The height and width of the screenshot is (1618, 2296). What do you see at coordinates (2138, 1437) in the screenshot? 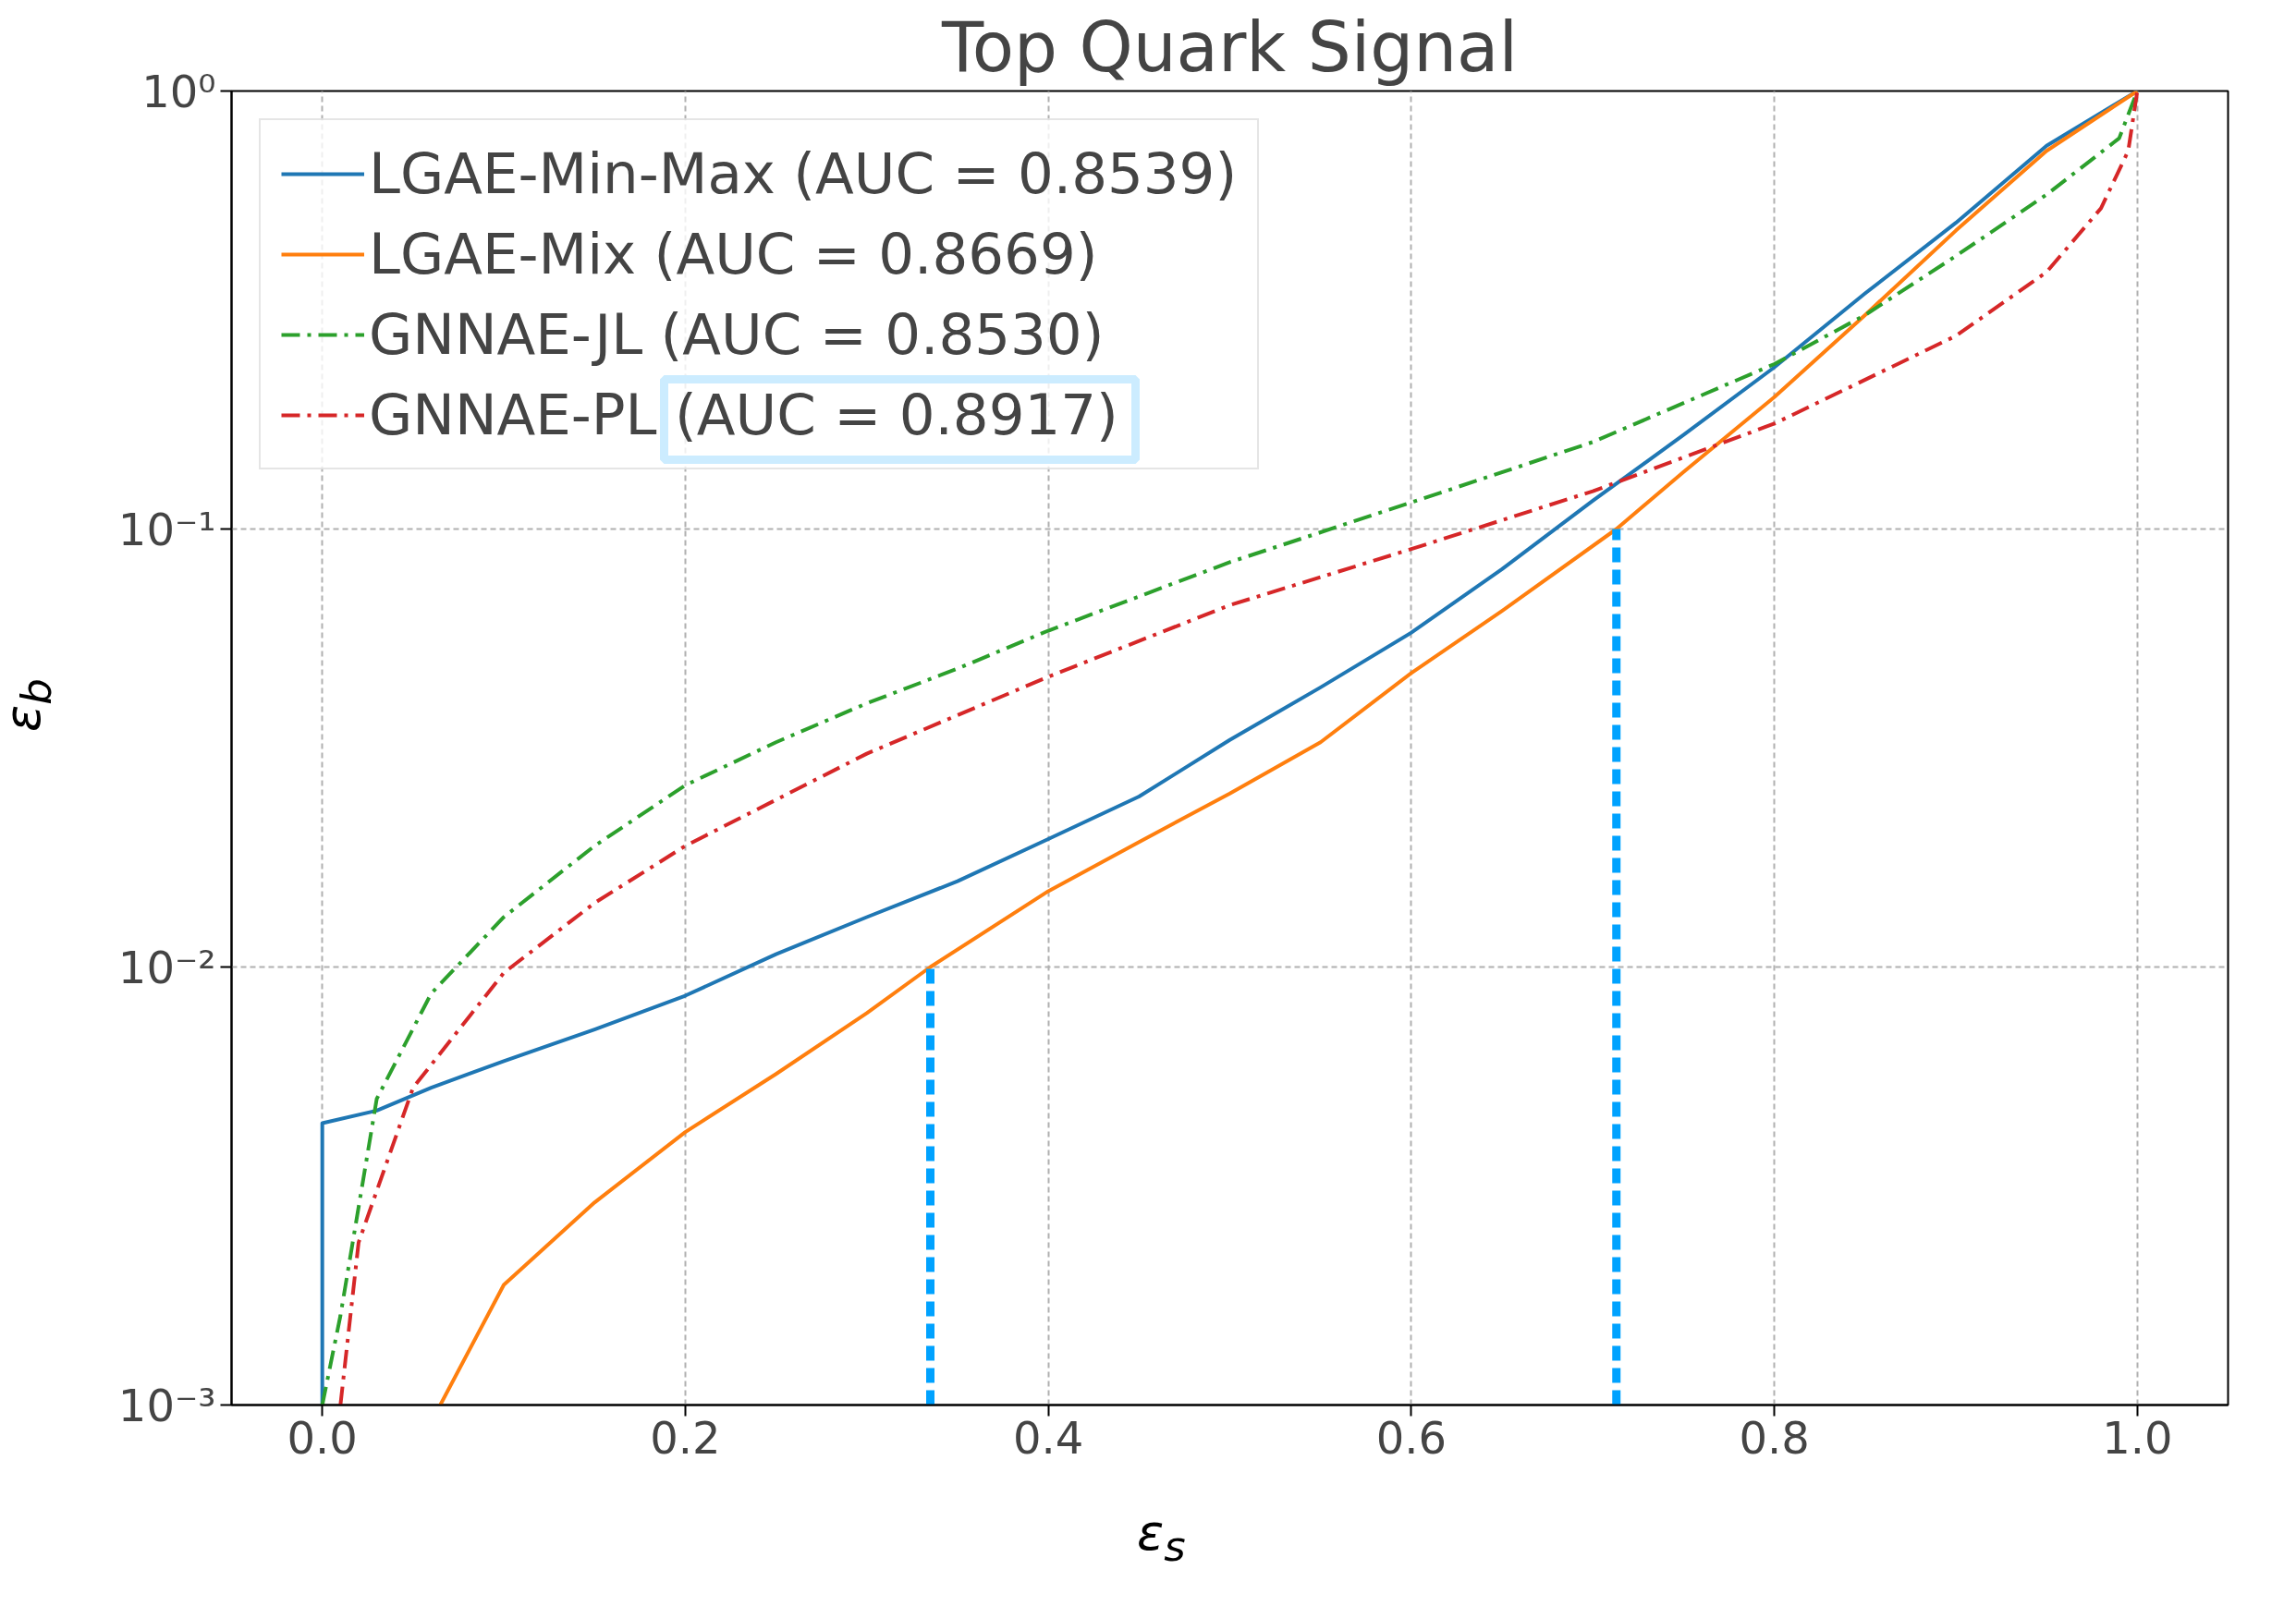
I see `x-tick-label: 1.0` at bounding box center [2138, 1437].